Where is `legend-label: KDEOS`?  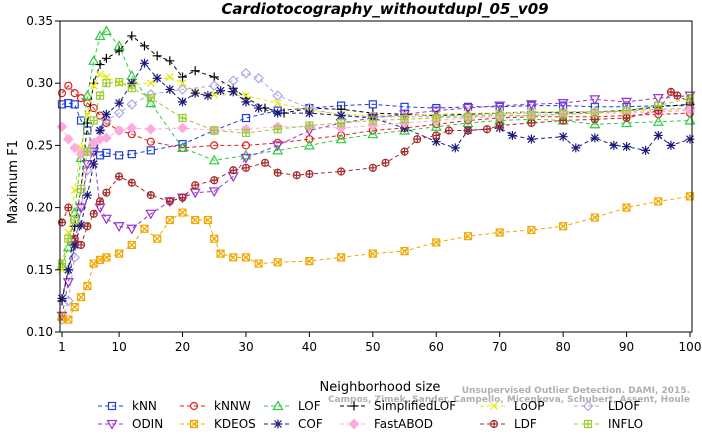
legend-label: KDEOS is located at coordinates (235, 424).